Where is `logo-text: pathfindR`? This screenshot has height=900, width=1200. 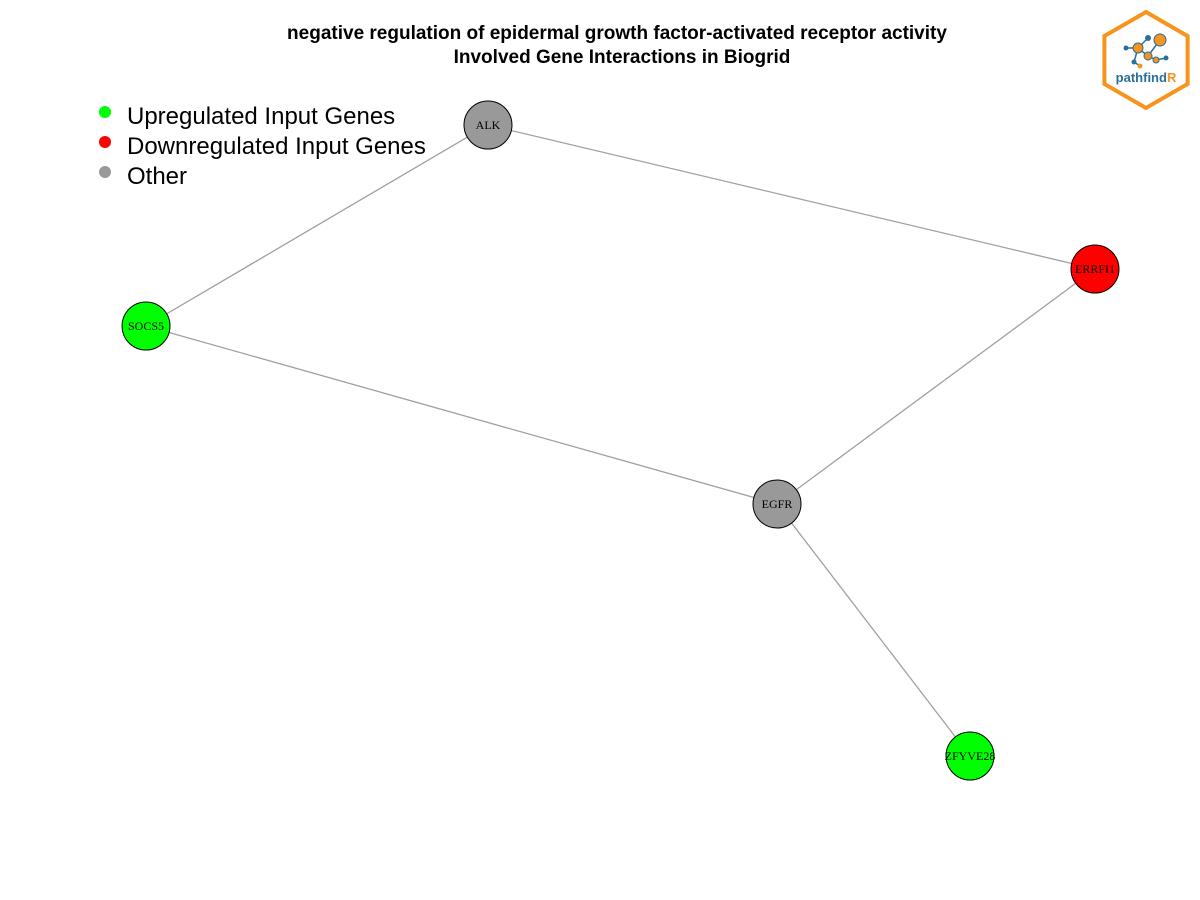 logo-text: pathfindR is located at coordinates (1146, 77).